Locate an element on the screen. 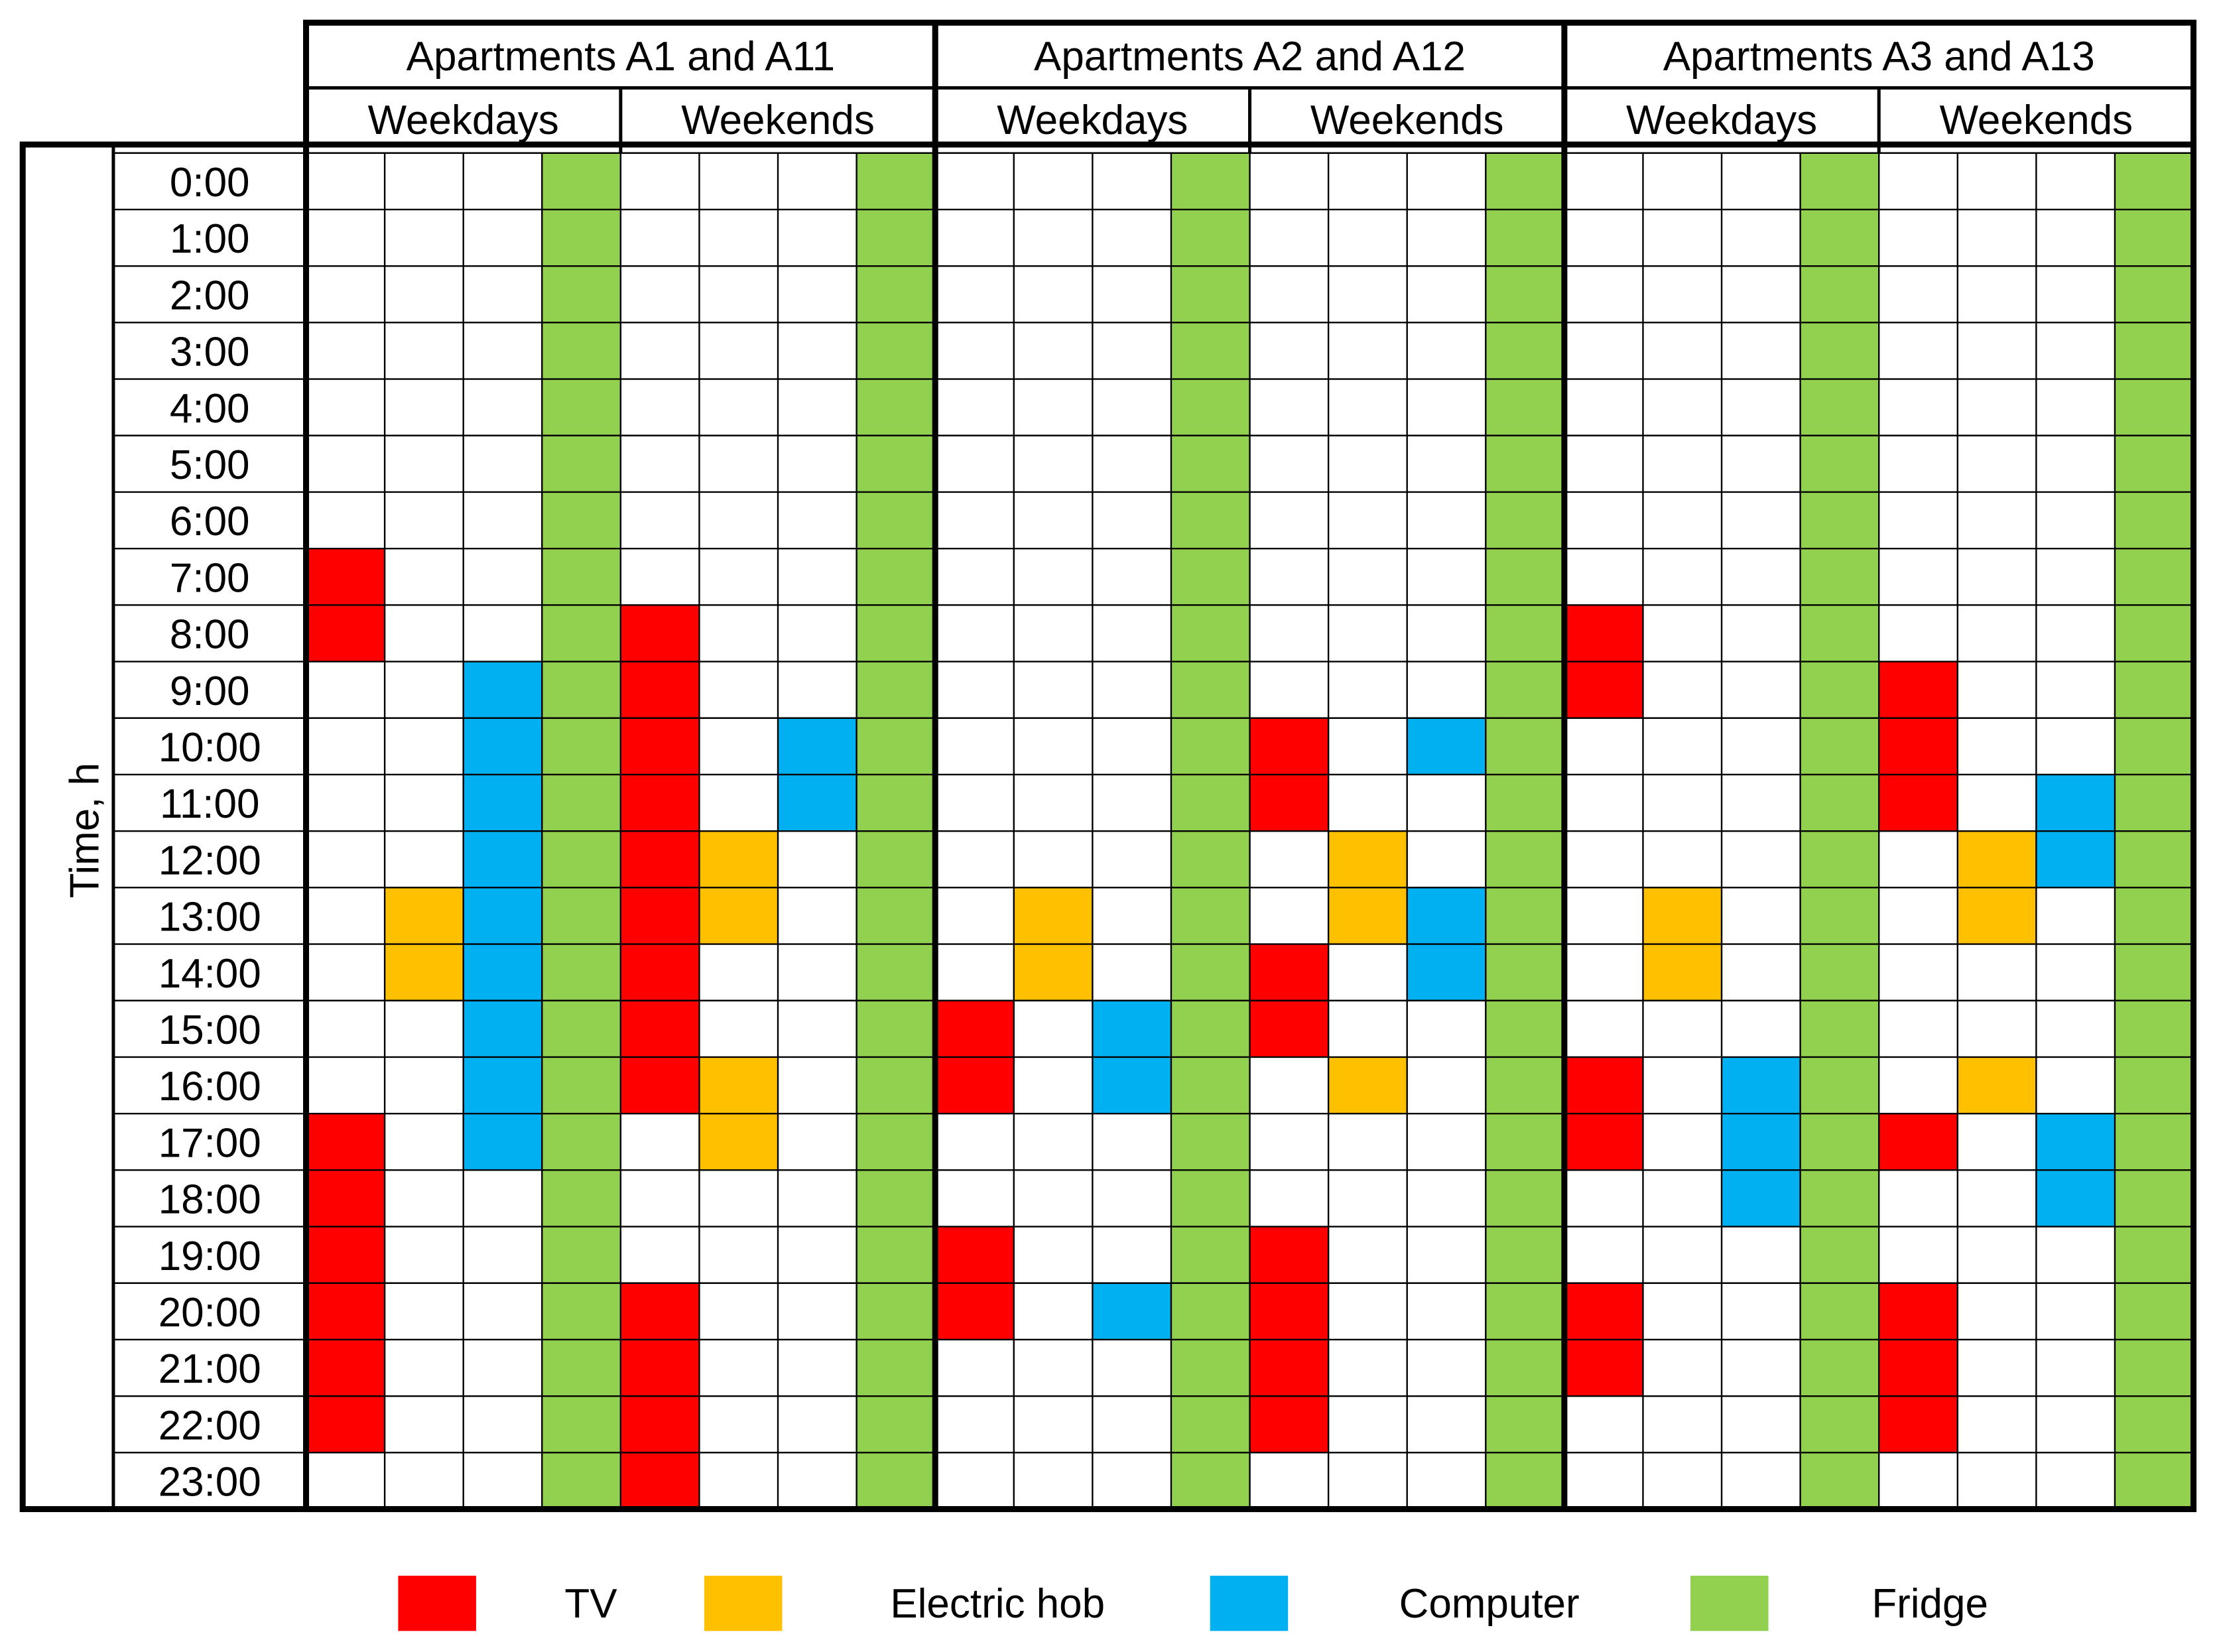 The image size is (2219, 1652). legend-swatch-fridge is located at coordinates (1729, 1603).